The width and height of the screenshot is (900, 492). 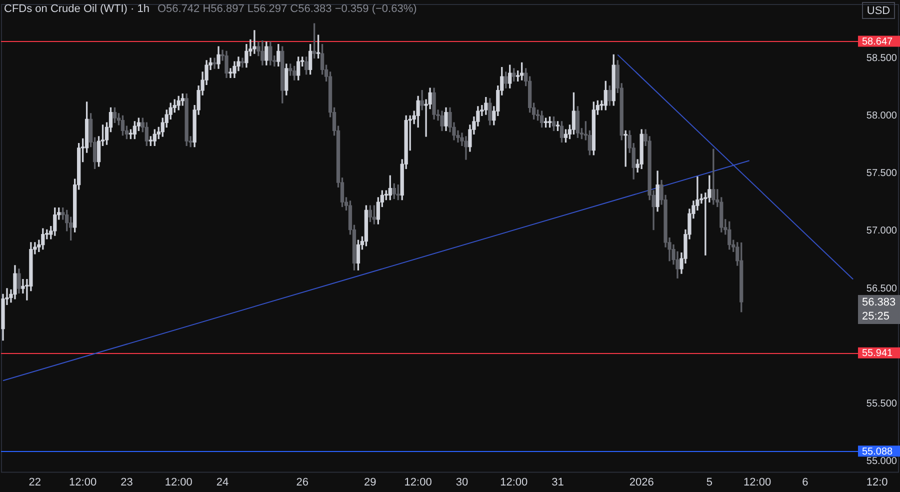 I want to click on x-tick-label: 6, so click(x=805, y=482).